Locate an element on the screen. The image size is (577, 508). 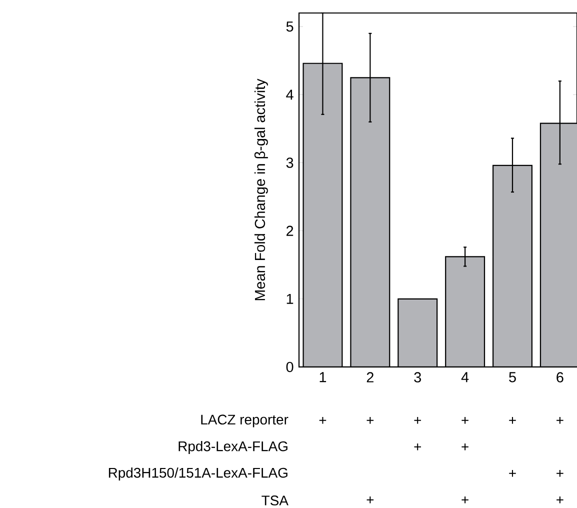
x-tick-label: 3 is located at coordinates (417, 377).